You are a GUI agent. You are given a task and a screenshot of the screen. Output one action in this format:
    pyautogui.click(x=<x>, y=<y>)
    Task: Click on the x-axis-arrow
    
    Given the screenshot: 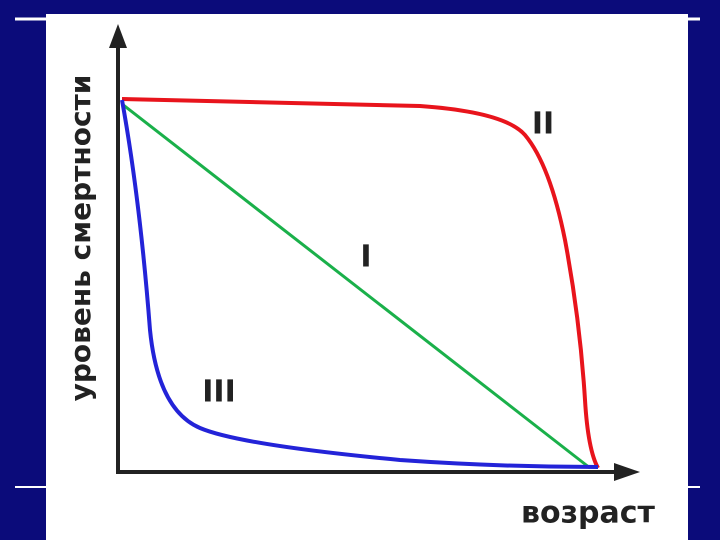 What is the action you would take?
    pyautogui.click(x=627, y=472)
    